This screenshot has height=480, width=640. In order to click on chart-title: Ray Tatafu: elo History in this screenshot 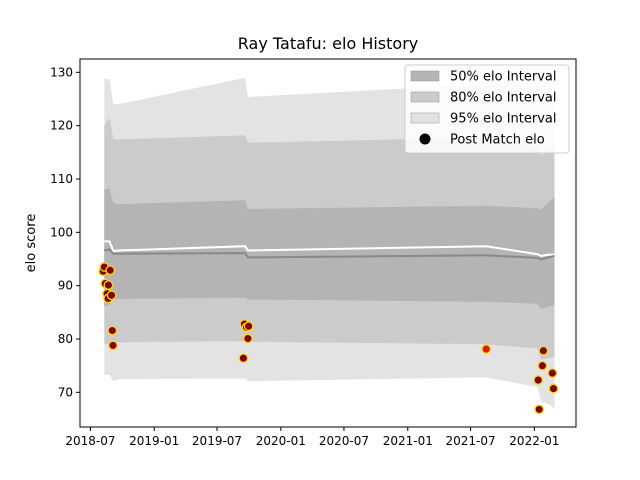, I will do `click(328, 43)`.